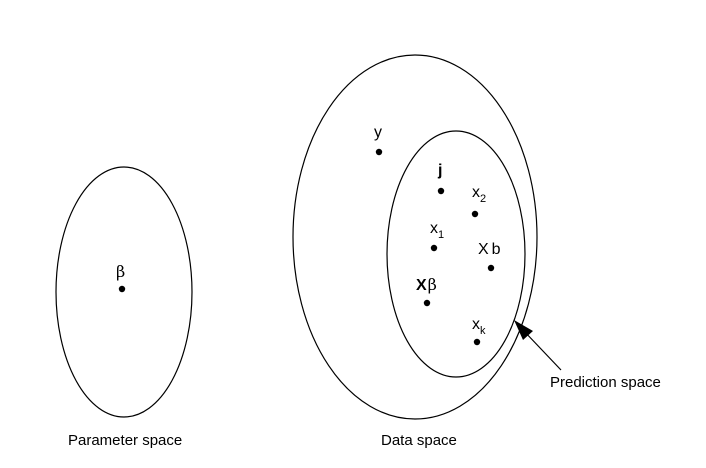 Image resolution: width=706 pixels, height=468 pixels. I want to click on point-x2-label: x2, so click(479, 194).